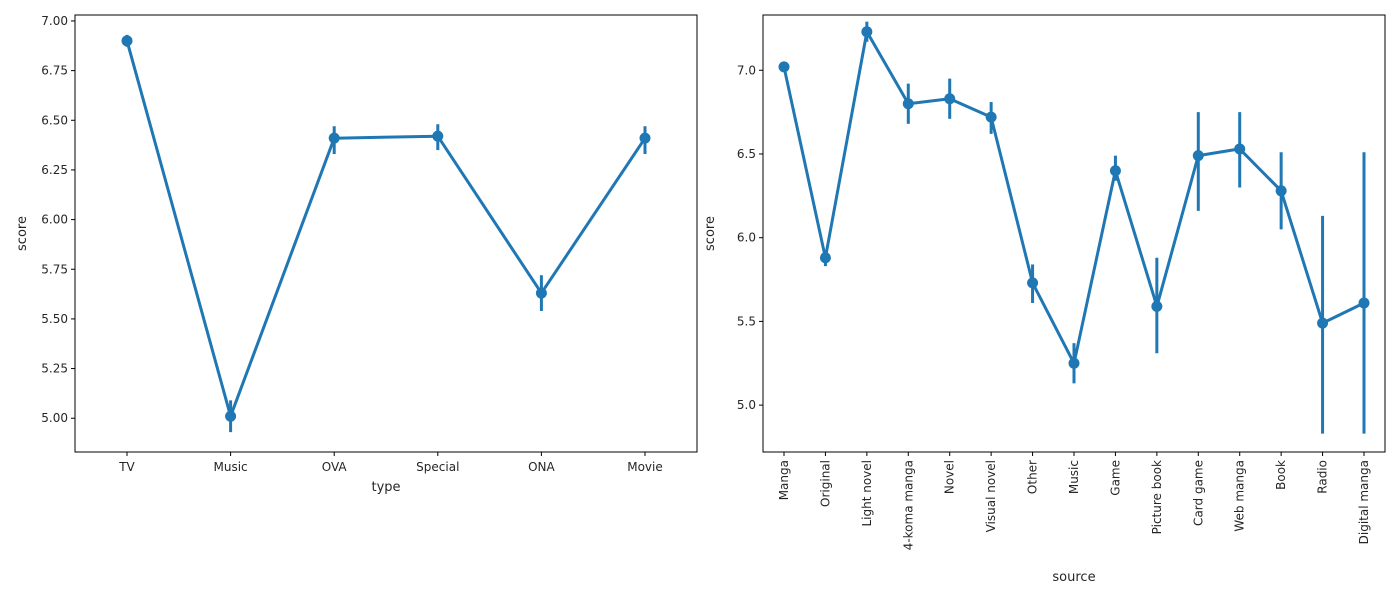 This screenshot has width=1400, height=600. What do you see at coordinates (1364, 502) in the screenshot?
I see `x-tick-label: Digital manga` at bounding box center [1364, 502].